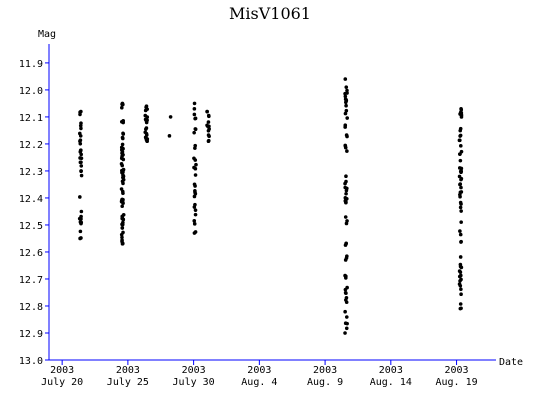  I want to click on y-tick-label: 12.7, so click(31, 280).